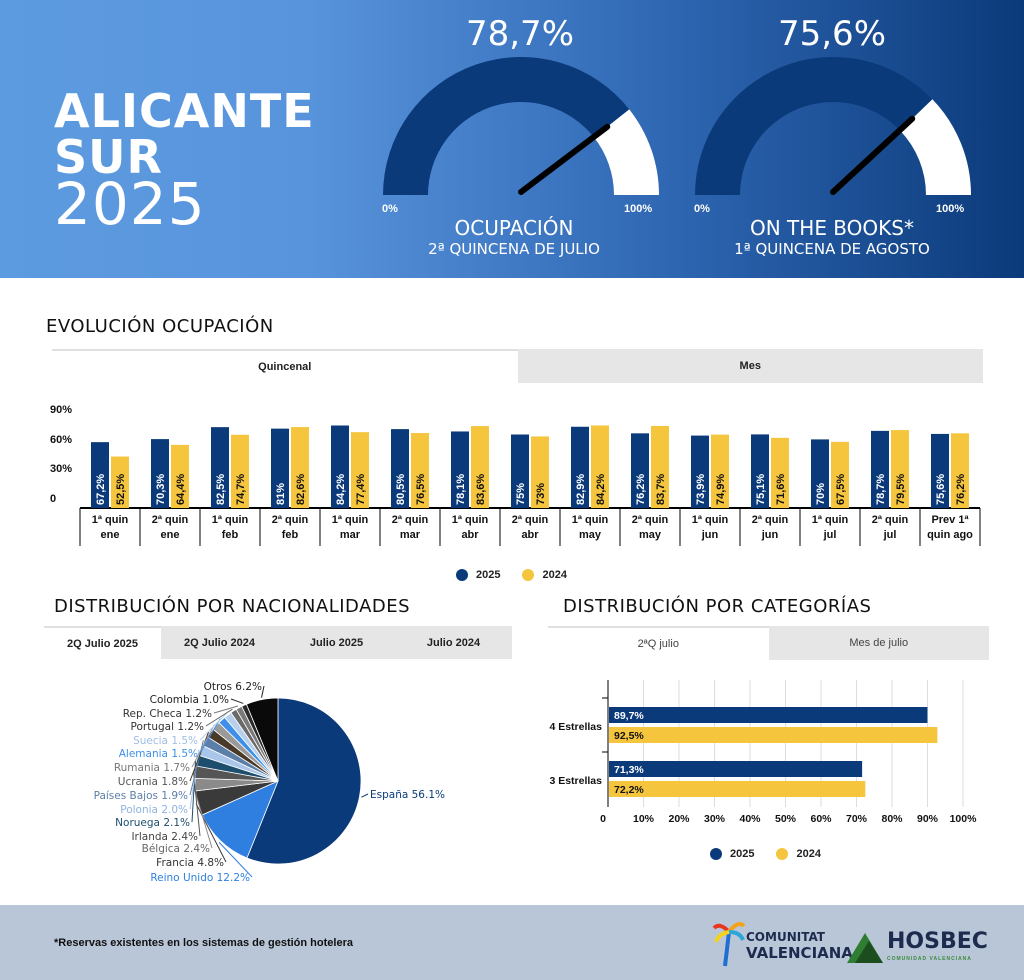 The width and height of the screenshot is (1024, 980). I want to click on bar-value-label: 74,7%, so click(241, 489).